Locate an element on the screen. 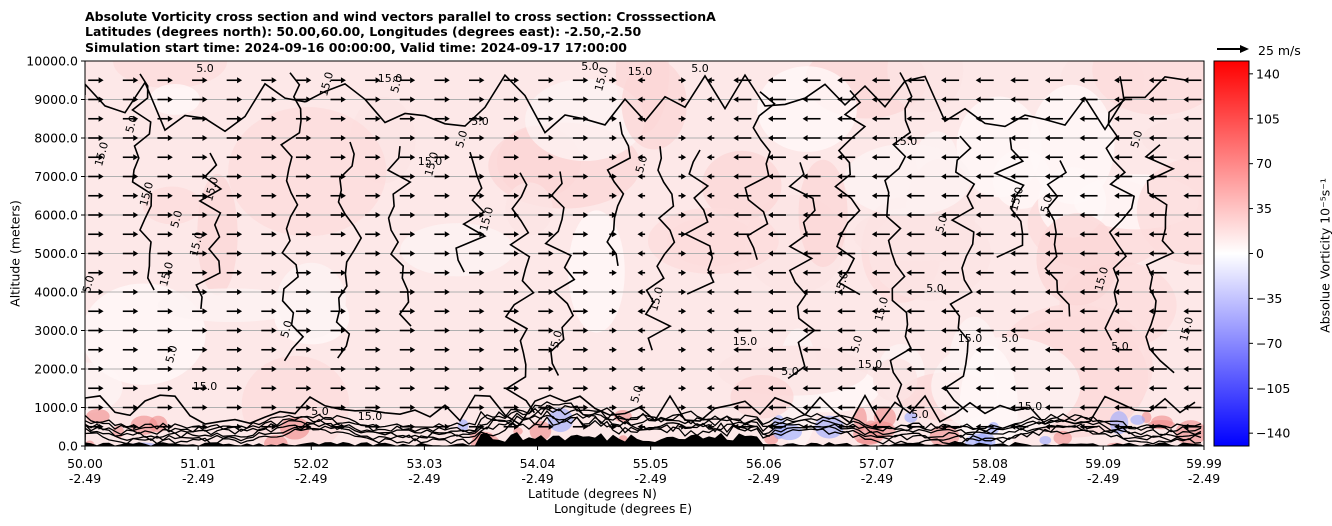  y-tick-label: 10000.0 is located at coordinates (52, 61).